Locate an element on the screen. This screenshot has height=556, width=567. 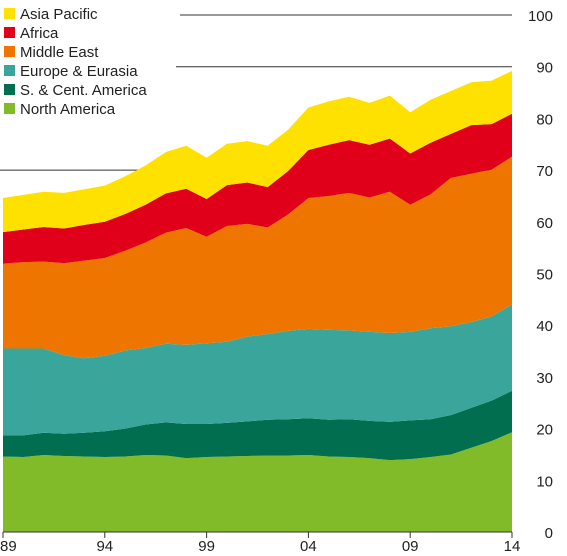
x-axis-ticks: 89 94 99 04 09 14 is located at coordinates (260, 543).